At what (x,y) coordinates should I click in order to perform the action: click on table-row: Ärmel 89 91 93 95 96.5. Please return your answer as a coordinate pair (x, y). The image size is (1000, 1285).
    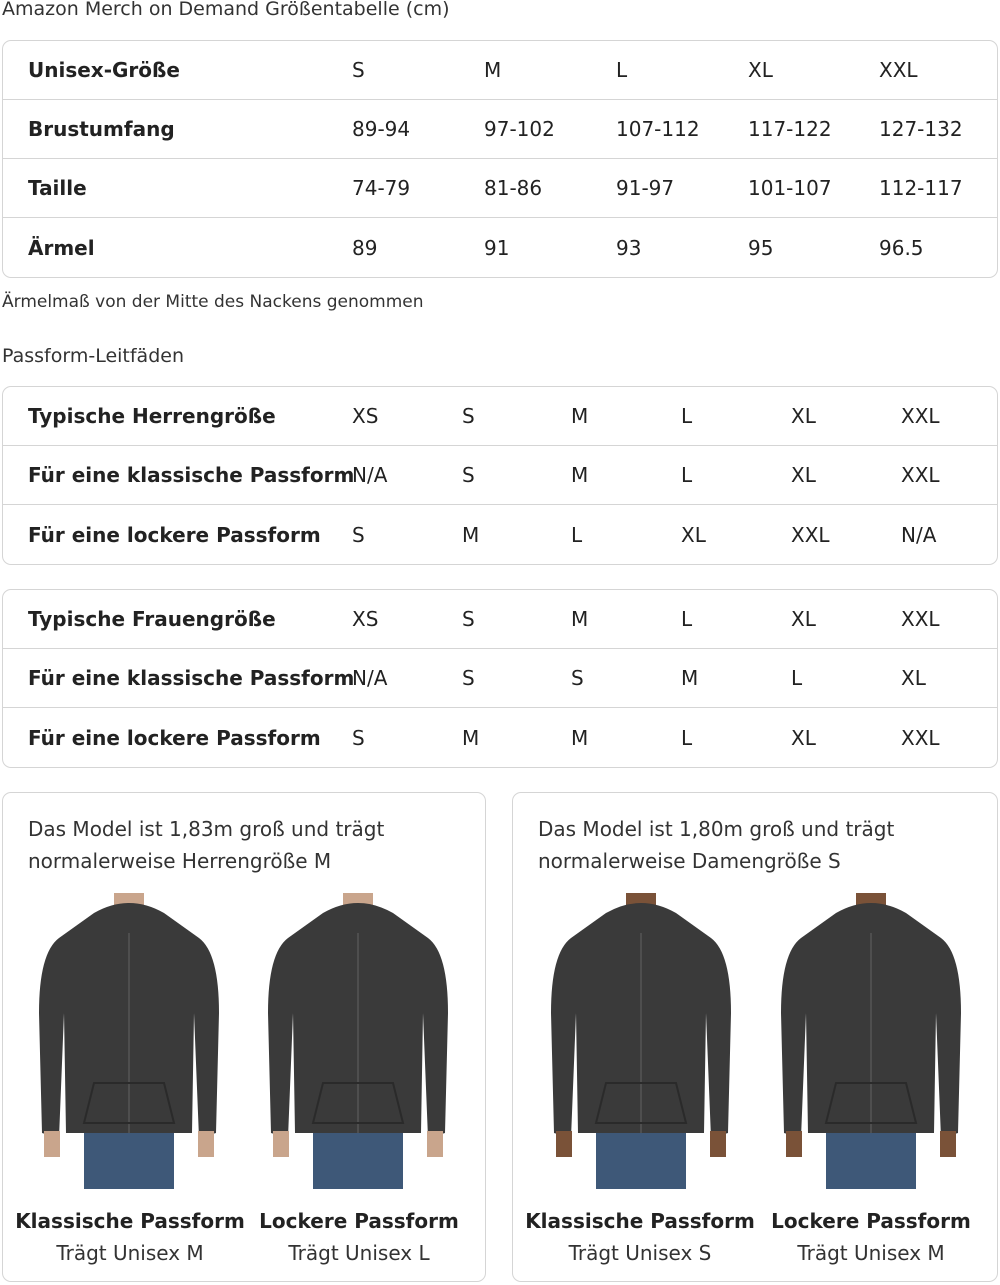
    Looking at the image, I should click on (500, 247).